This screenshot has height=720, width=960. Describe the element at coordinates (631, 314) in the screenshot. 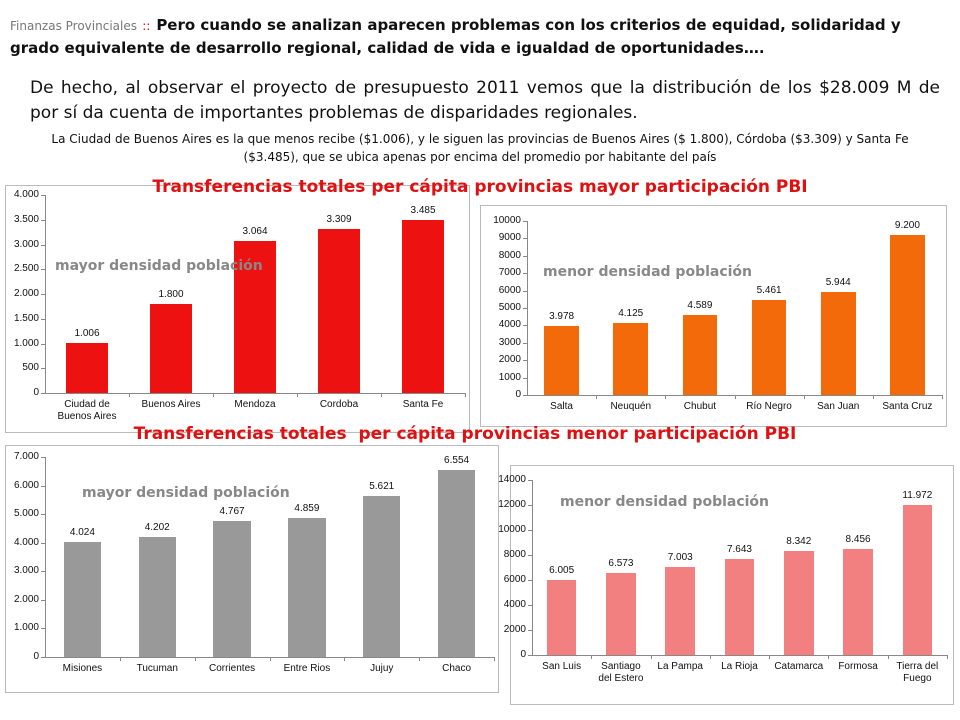

I see `value-label: 4.125` at that location.